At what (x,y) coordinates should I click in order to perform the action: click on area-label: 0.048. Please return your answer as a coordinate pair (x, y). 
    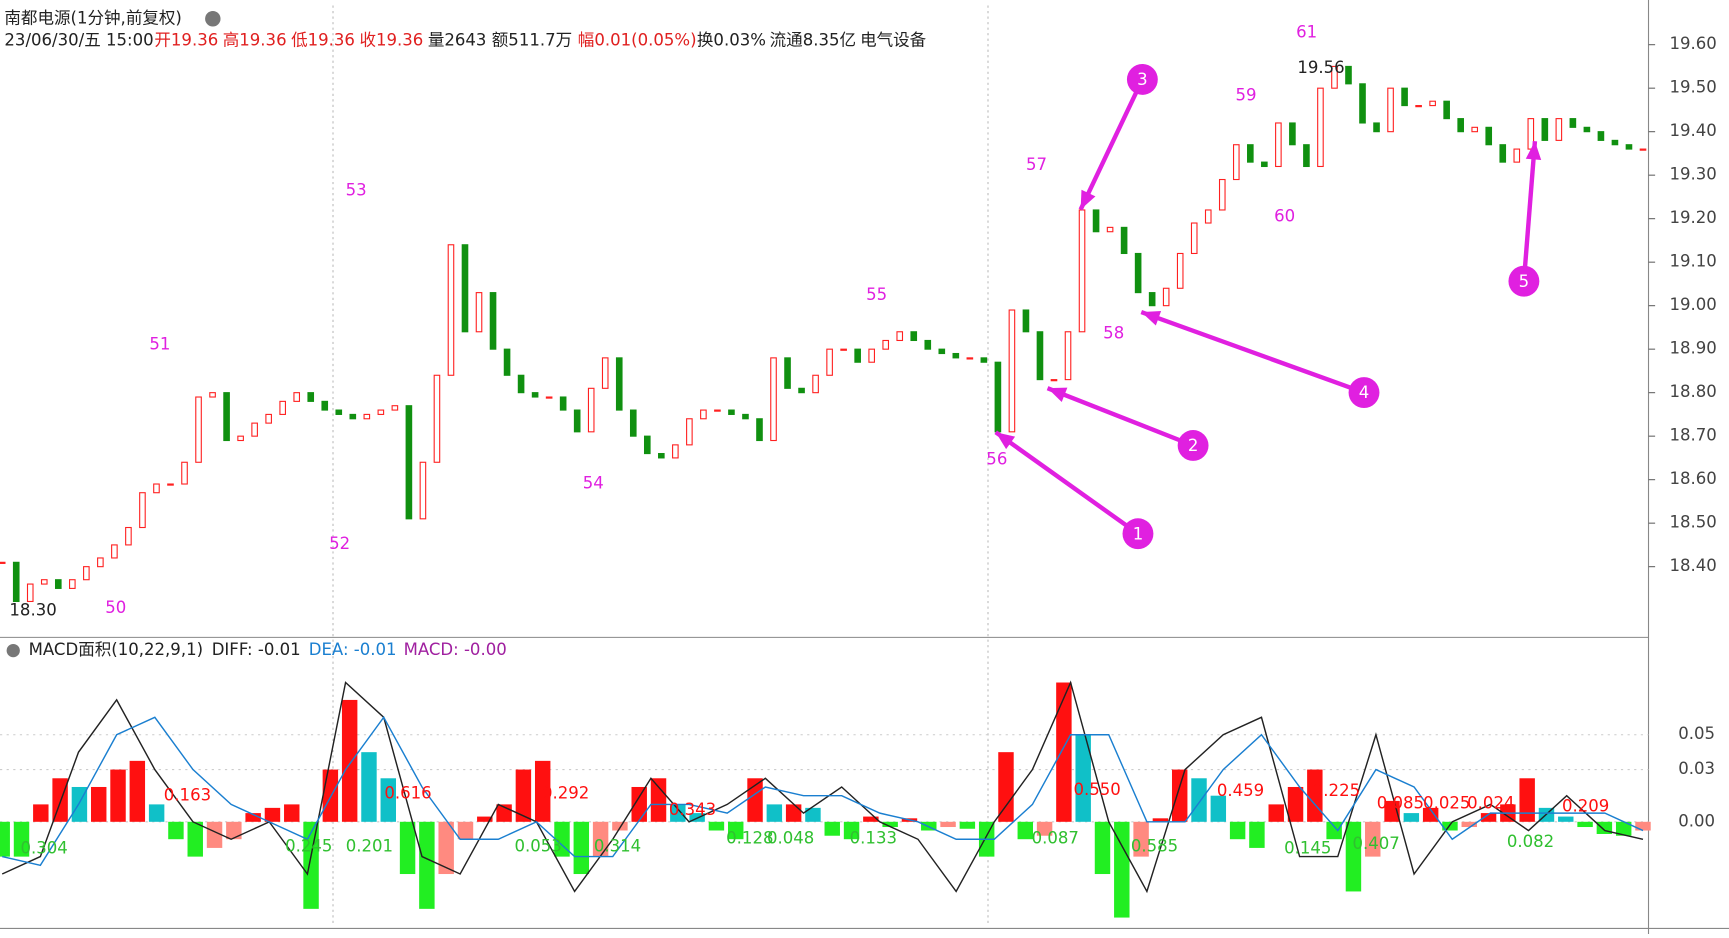
    Looking at the image, I should click on (790, 838).